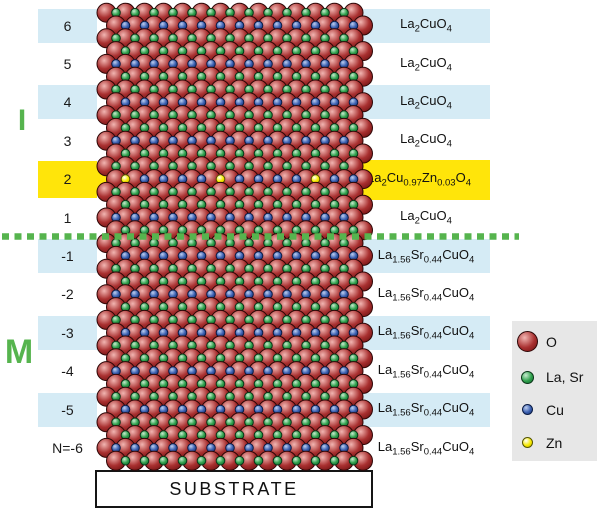  I want to click on layer-number: 4, so click(67, 102).